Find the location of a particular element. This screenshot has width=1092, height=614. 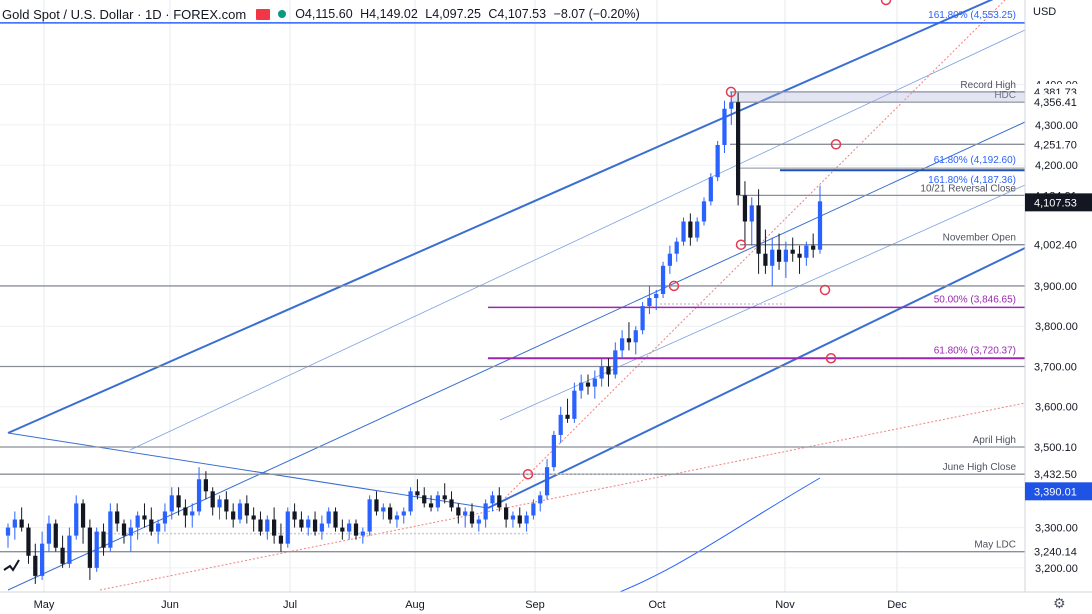

gear-icon: ⚙ is located at coordinates (1059, 603).